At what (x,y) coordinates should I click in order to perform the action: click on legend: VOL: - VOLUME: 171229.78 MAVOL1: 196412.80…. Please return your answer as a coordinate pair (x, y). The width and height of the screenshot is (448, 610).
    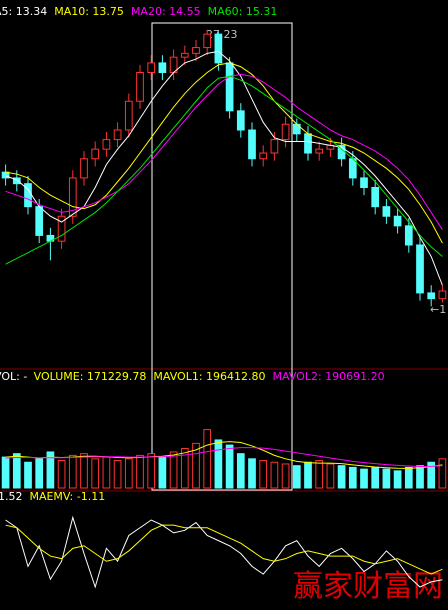
    Looking at the image, I should click on (192, 376).